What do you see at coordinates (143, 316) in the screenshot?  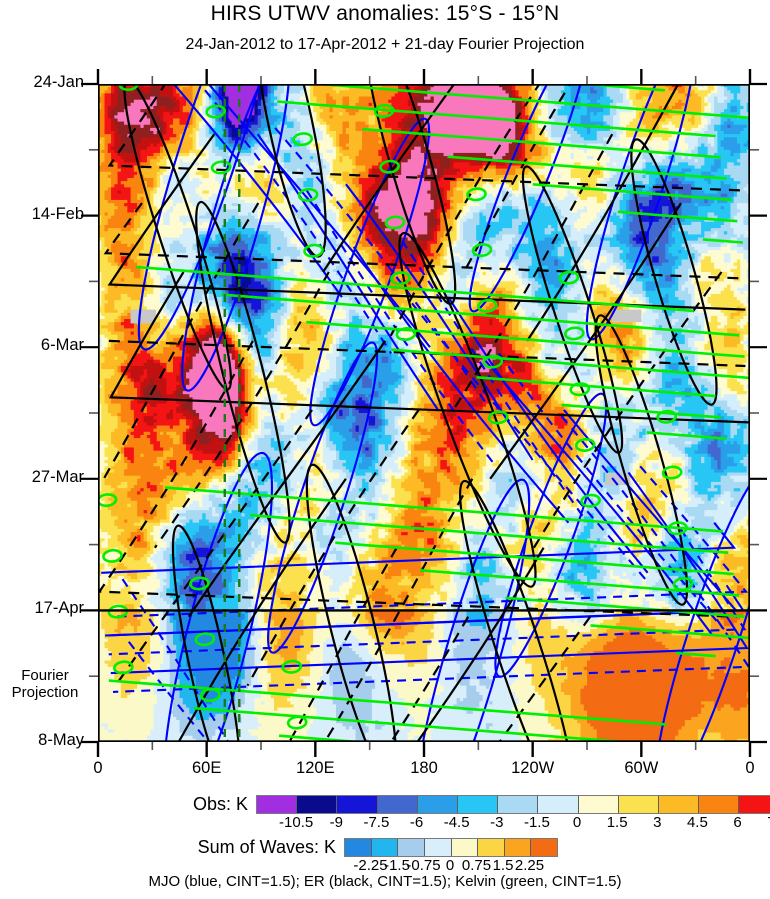 I see `missing-data-patch` at bounding box center [143, 316].